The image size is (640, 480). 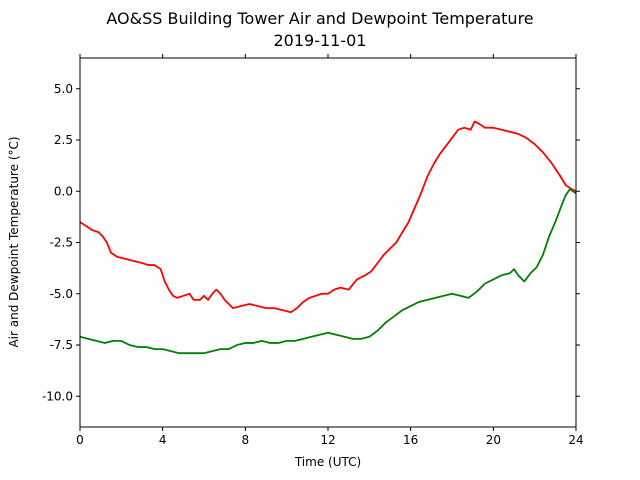 What do you see at coordinates (163, 440) in the screenshot?
I see `x-tick-label: 4` at bounding box center [163, 440].